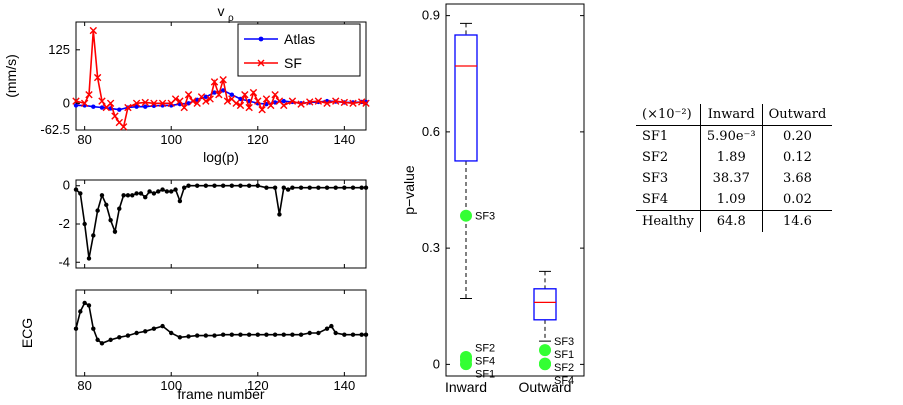  What do you see at coordinates (221, 333) in the screenshot?
I see `ecg-axes` at bounding box center [221, 333].